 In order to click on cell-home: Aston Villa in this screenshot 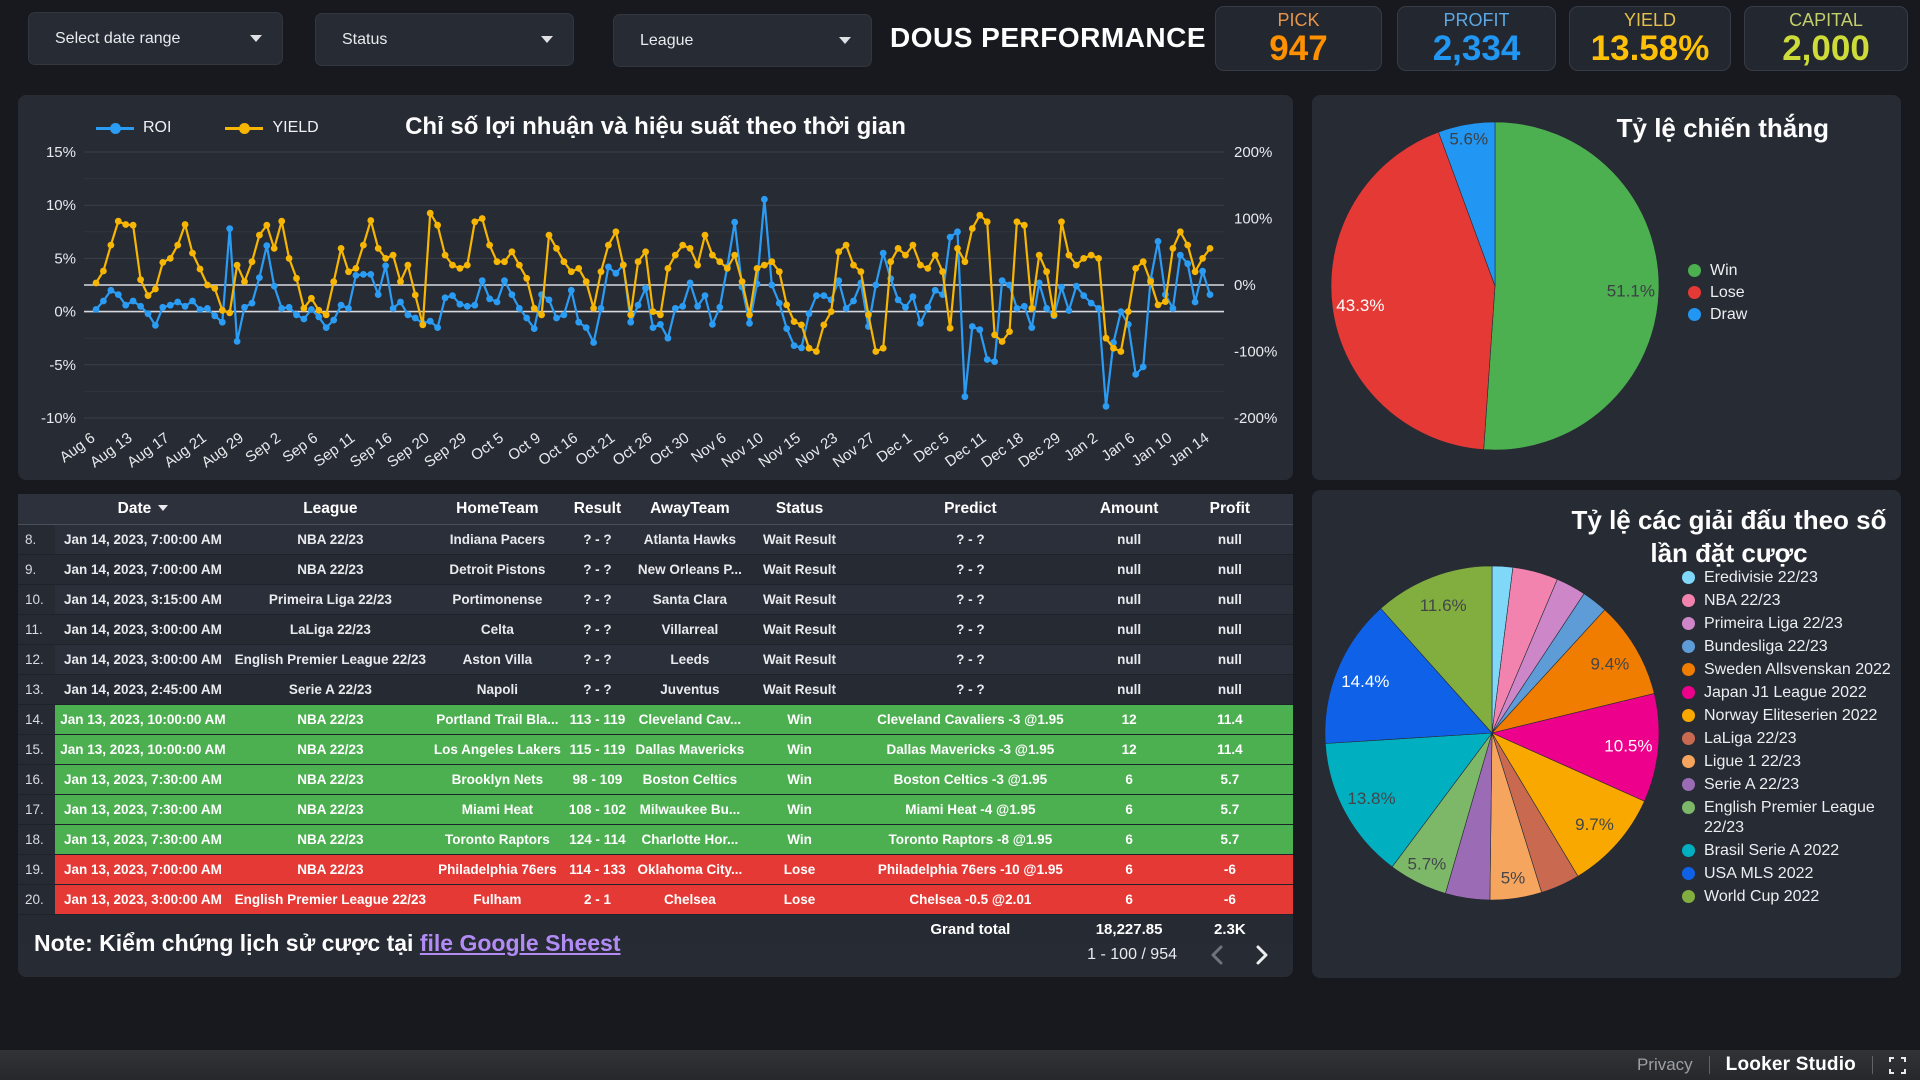, I will do `click(497, 658)`.